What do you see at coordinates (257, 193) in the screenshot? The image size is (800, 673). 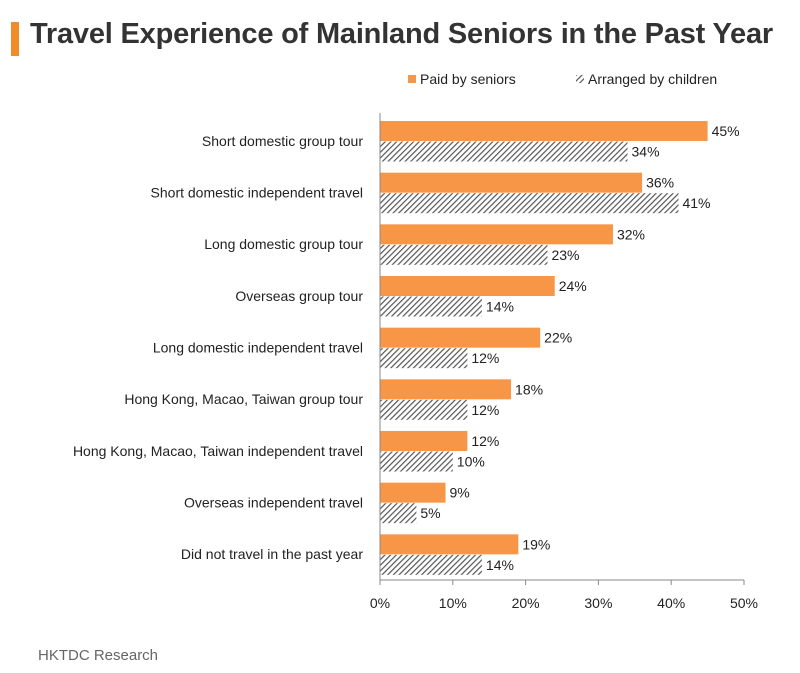 I see `category-label: Short domestic independent travel` at bounding box center [257, 193].